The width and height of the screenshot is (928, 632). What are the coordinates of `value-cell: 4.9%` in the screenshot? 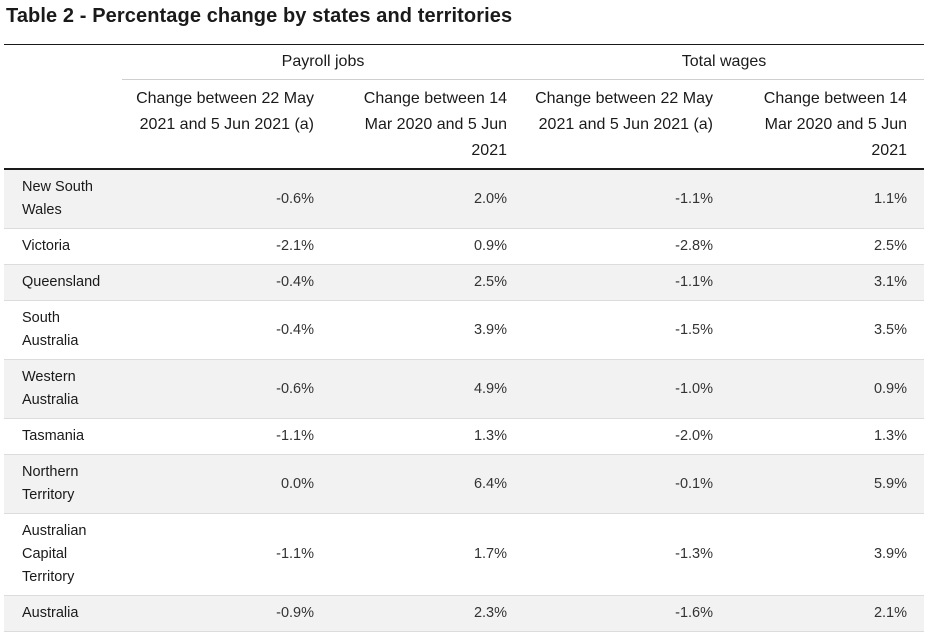 It's located at (427, 389).